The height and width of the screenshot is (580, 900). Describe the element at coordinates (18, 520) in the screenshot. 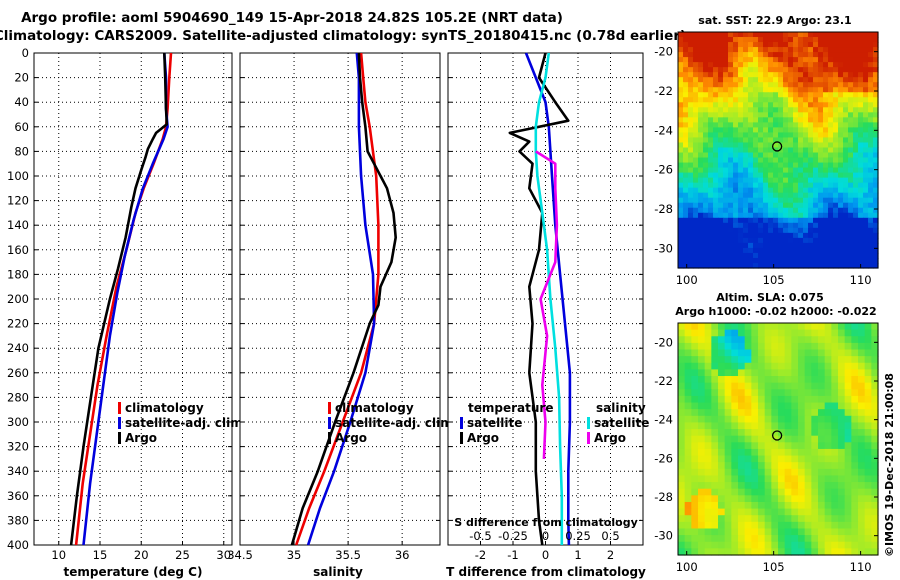

I see `depth-tick-label: 380` at that location.